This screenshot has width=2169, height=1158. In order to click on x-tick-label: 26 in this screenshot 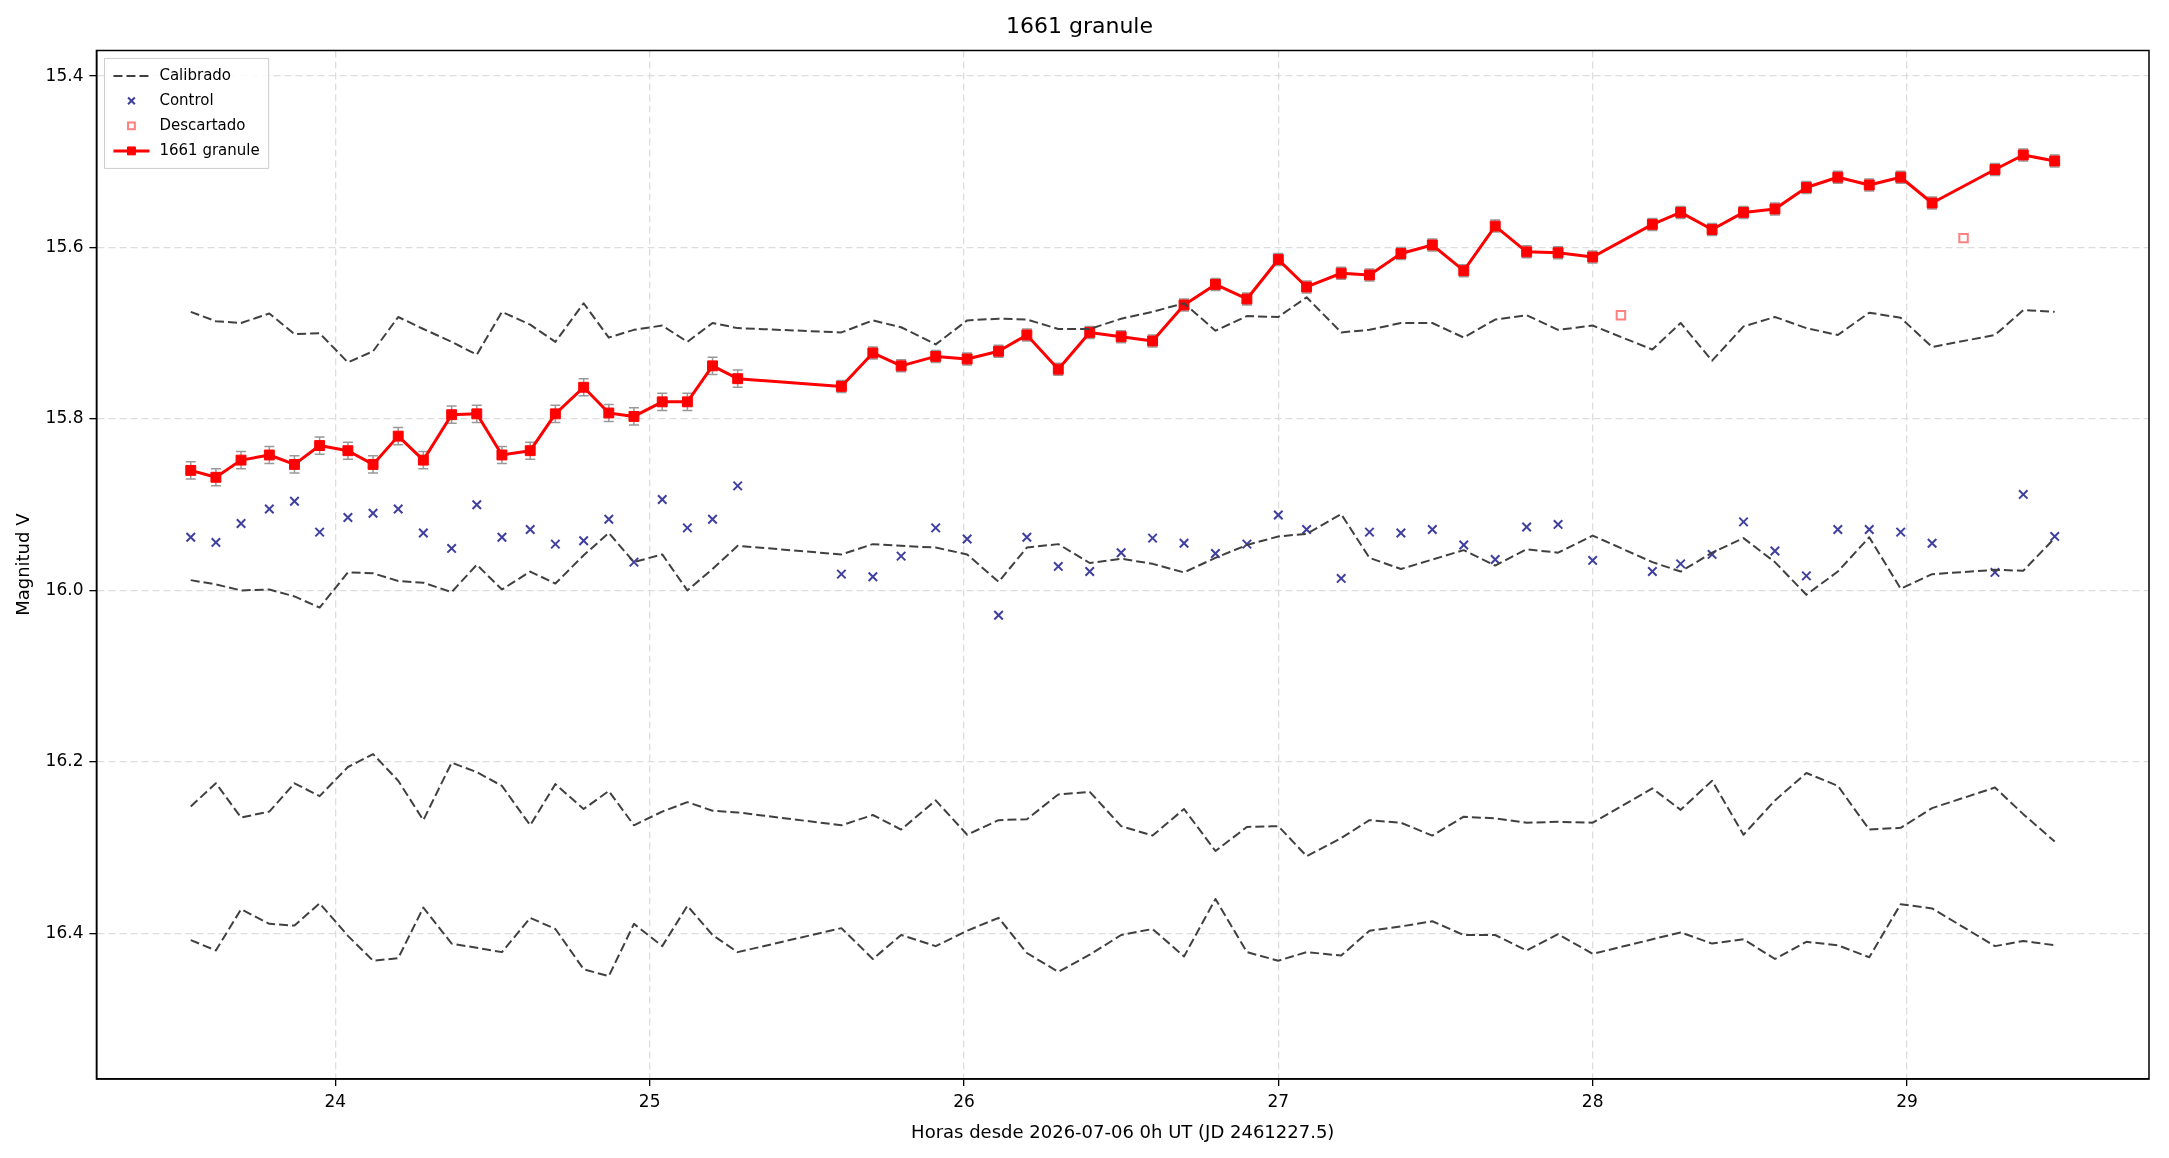, I will do `click(964, 1100)`.